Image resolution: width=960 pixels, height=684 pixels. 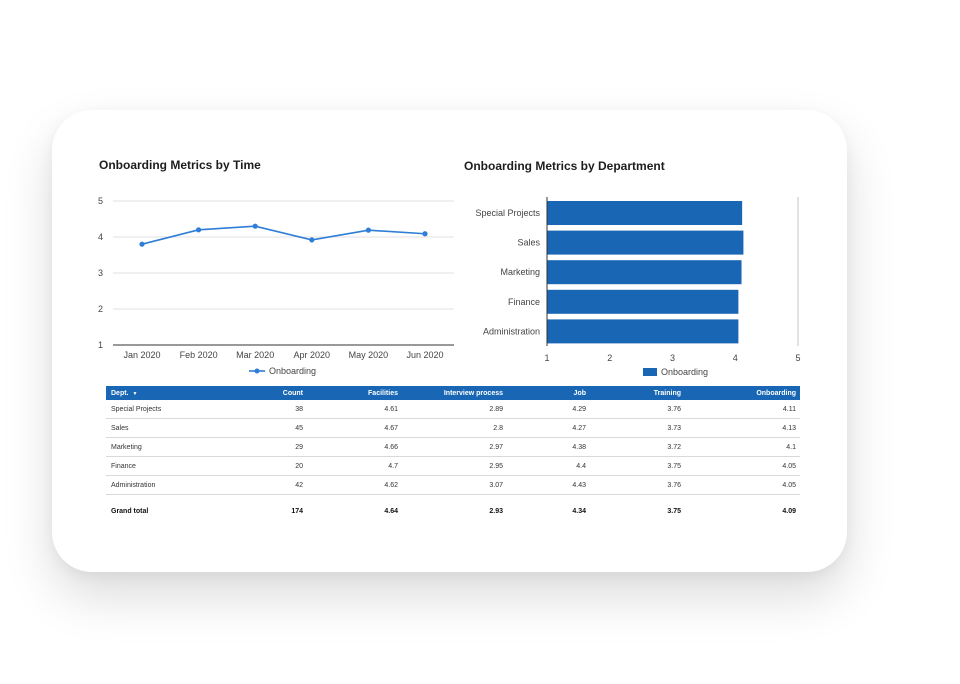 I want to click on table-cell: 4.43, so click(x=579, y=485).